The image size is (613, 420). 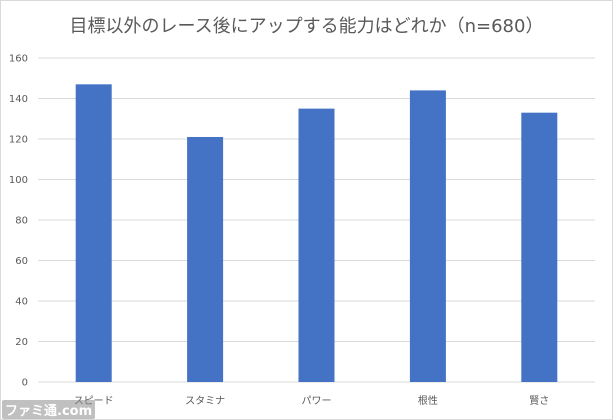 I want to click on x-category-label: パワー, so click(x=317, y=401).